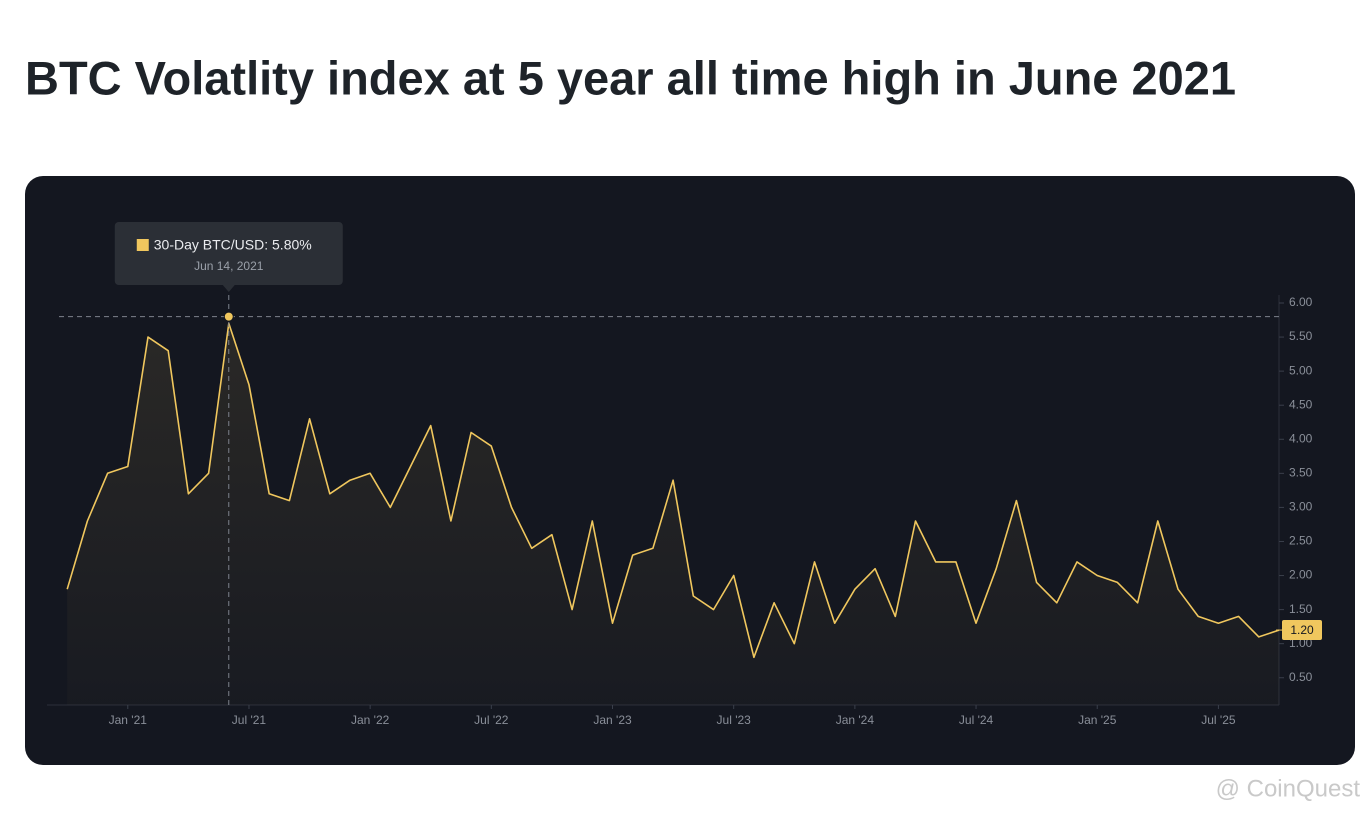 This screenshot has height=820, width=1368. I want to click on x-tick-label: Jul '24, so click(976, 720).